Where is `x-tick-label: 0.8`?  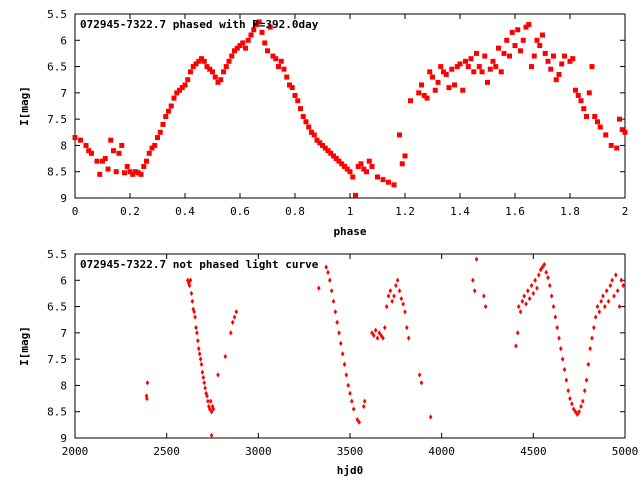 x-tick-label: 0.8 is located at coordinates (295, 211).